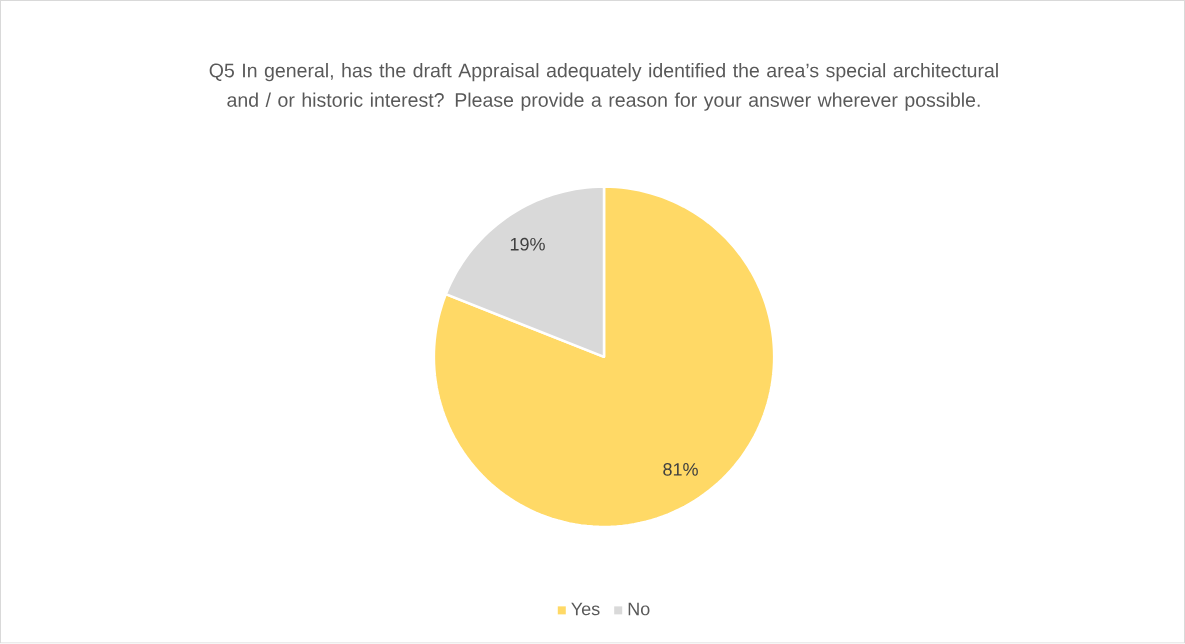 The image size is (1185, 644). I want to click on chart-title: Q5 In general, has the draft Appraisal adequately identified the area’s special architectural and / or historic interest? Please provide a reason for your answer wherever possible., so click(603, 87).